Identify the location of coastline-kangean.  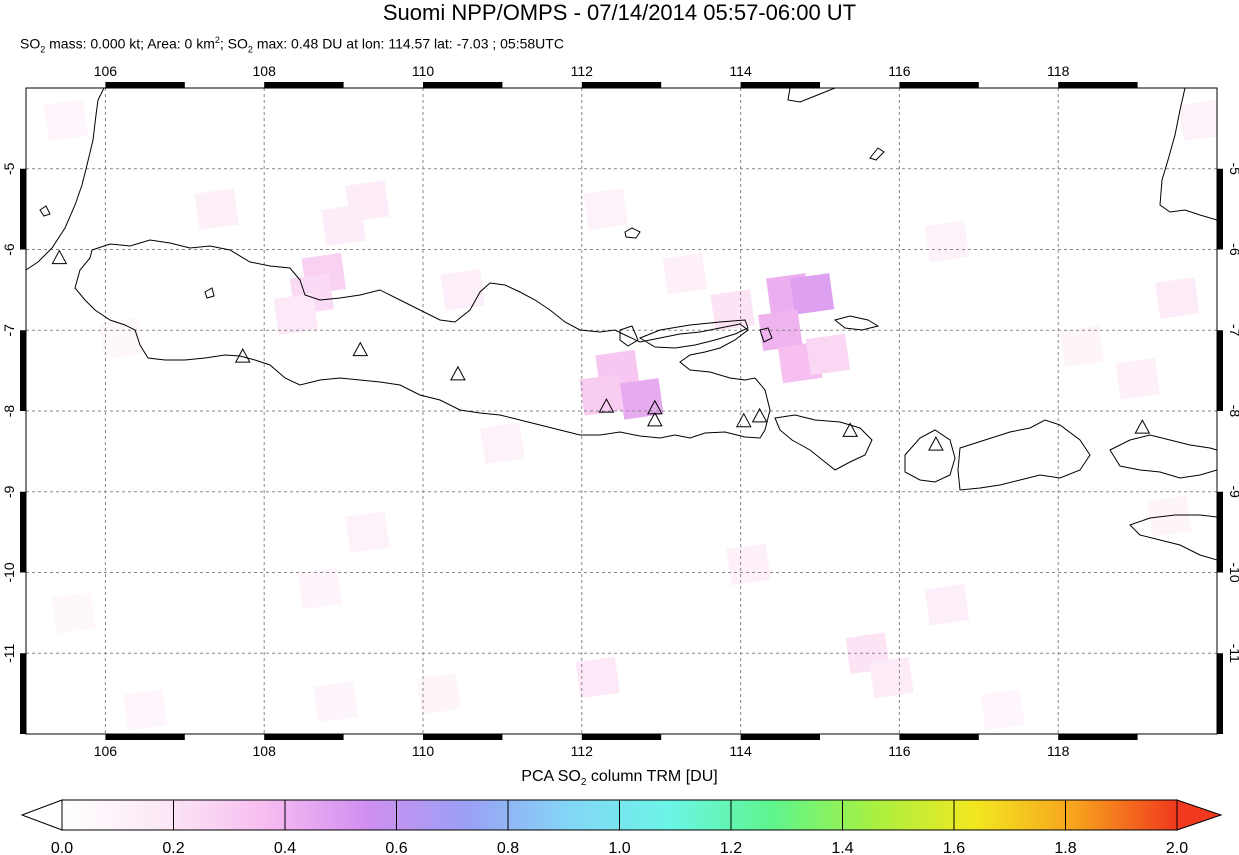
(856, 323).